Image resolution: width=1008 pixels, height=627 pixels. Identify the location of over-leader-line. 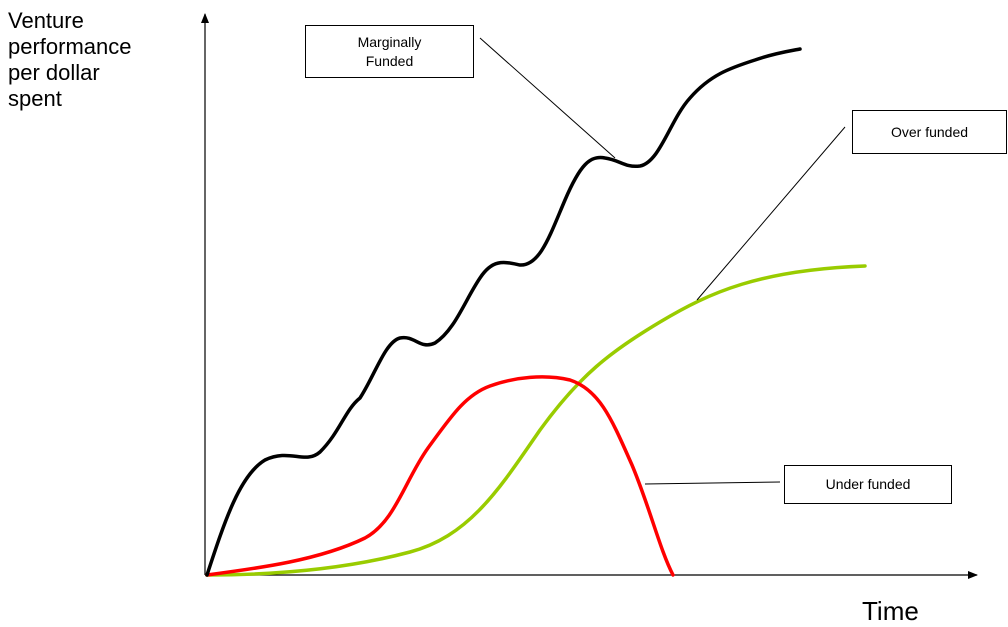
(771, 213).